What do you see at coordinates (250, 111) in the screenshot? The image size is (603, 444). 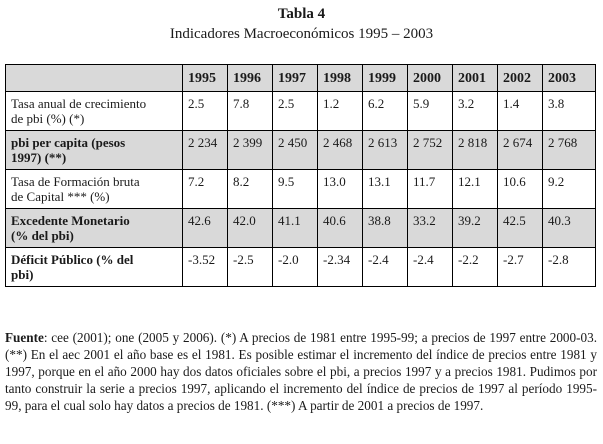 I see `table-cell: 7.8` at bounding box center [250, 111].